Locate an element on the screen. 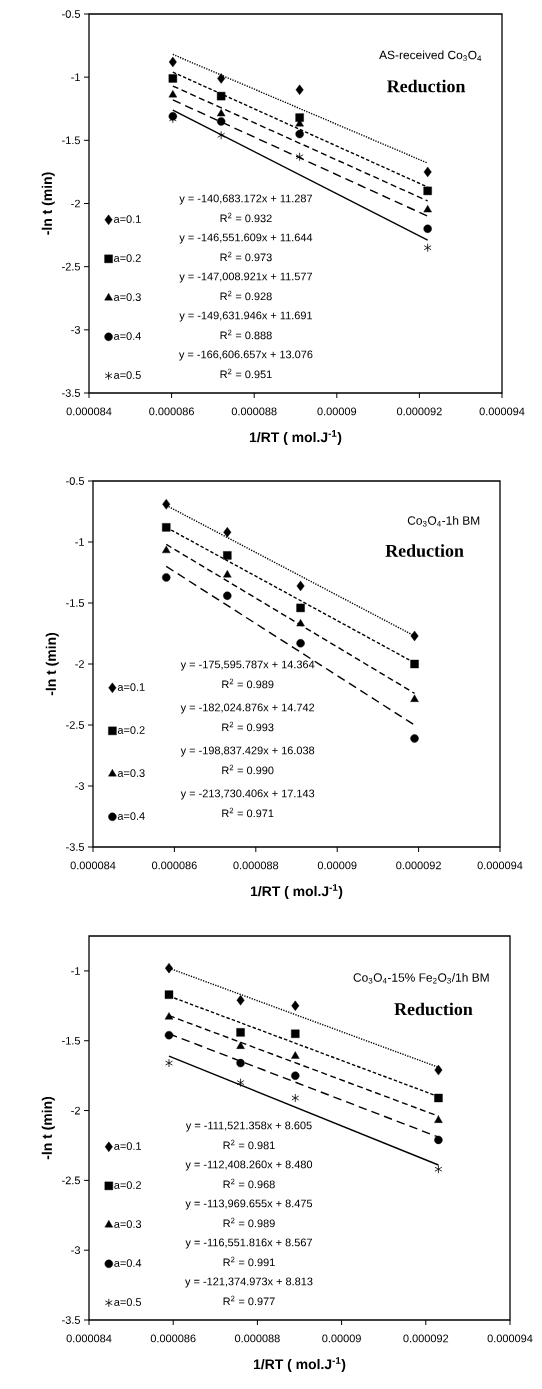 The image size is (542, 1389). annotation: Reduction is located at coordinates (424, 550).